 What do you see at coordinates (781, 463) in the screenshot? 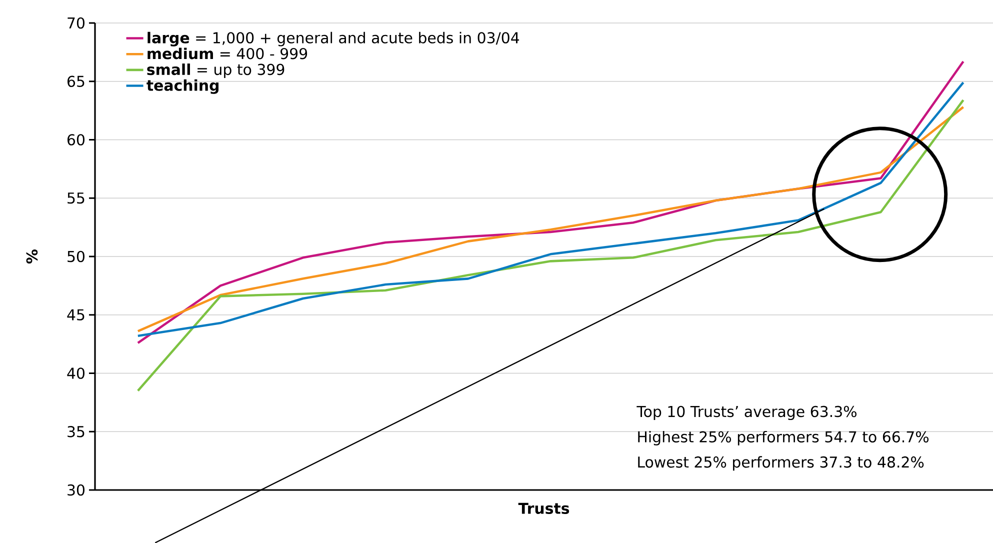
I see `annotation: Lowest 25% performers 37.3 to 48.2%` at bounding box center [781, 463].